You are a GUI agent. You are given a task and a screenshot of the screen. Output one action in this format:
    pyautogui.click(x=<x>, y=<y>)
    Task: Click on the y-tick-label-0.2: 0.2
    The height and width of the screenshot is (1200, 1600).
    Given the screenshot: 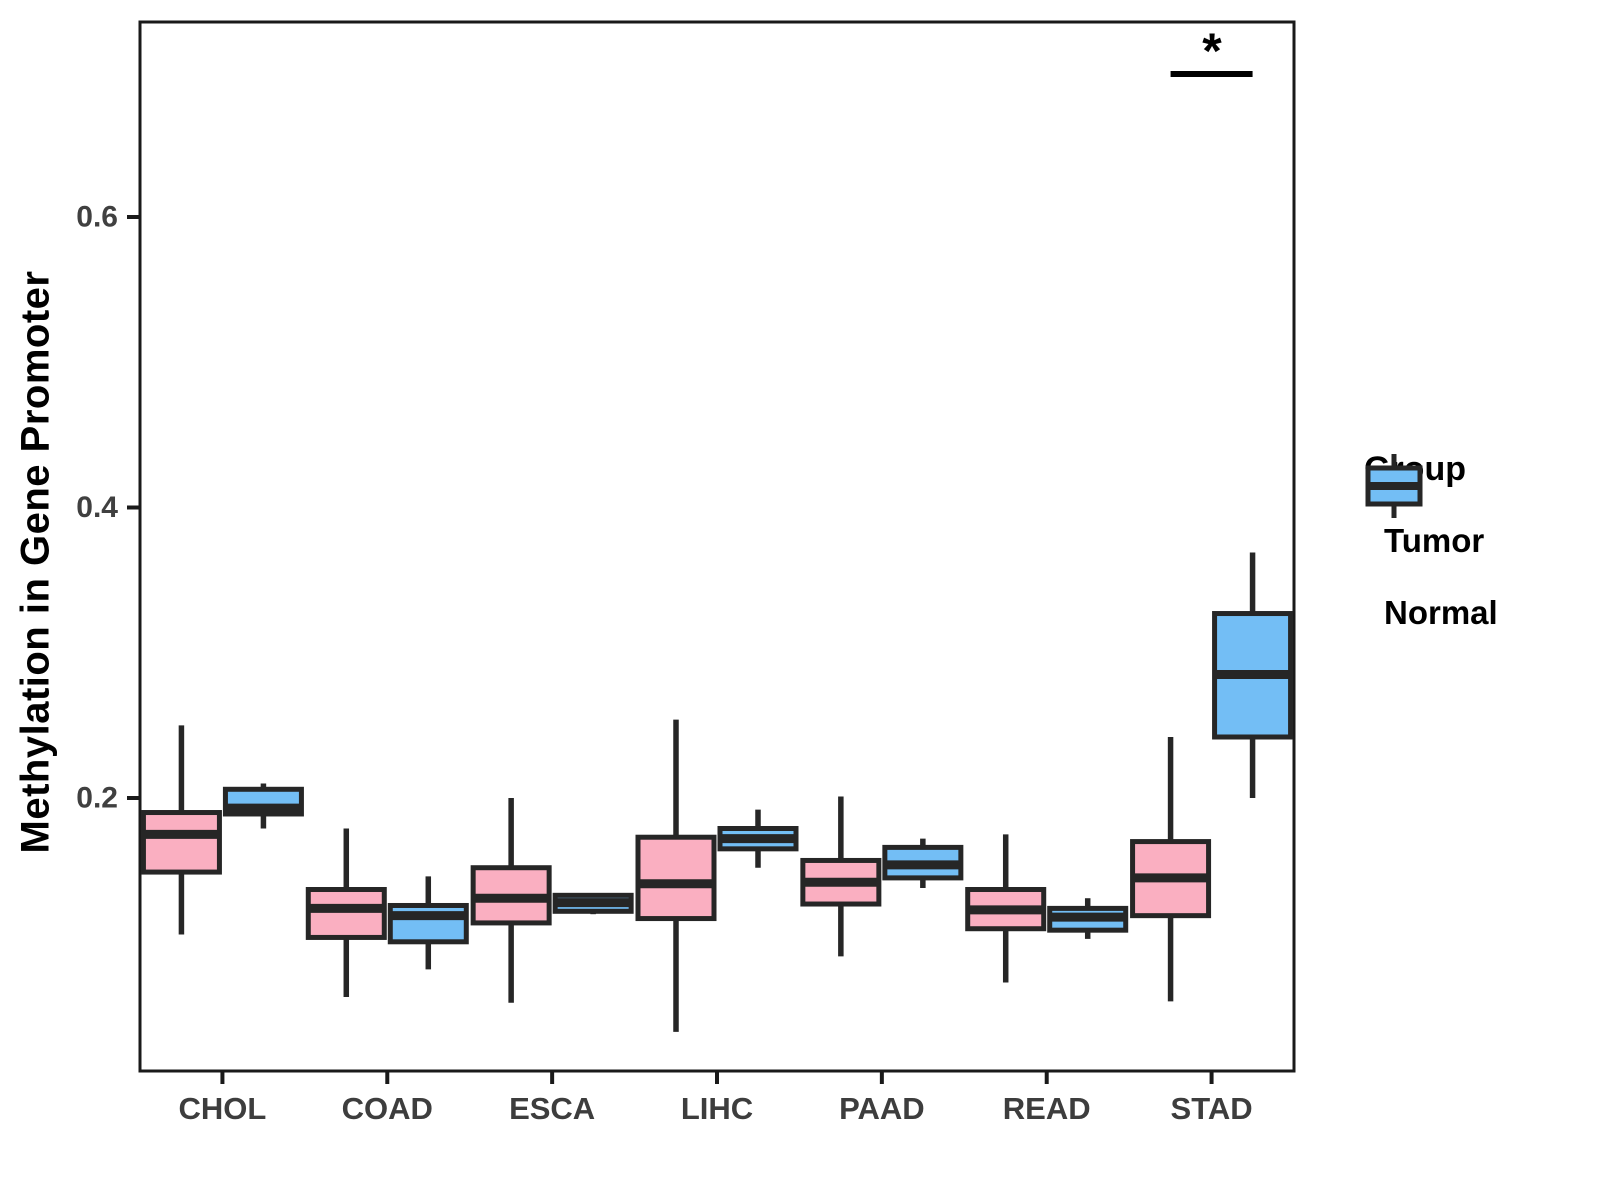 What is the action you would take?
    pyautogui.click(x=97, y=798)
    